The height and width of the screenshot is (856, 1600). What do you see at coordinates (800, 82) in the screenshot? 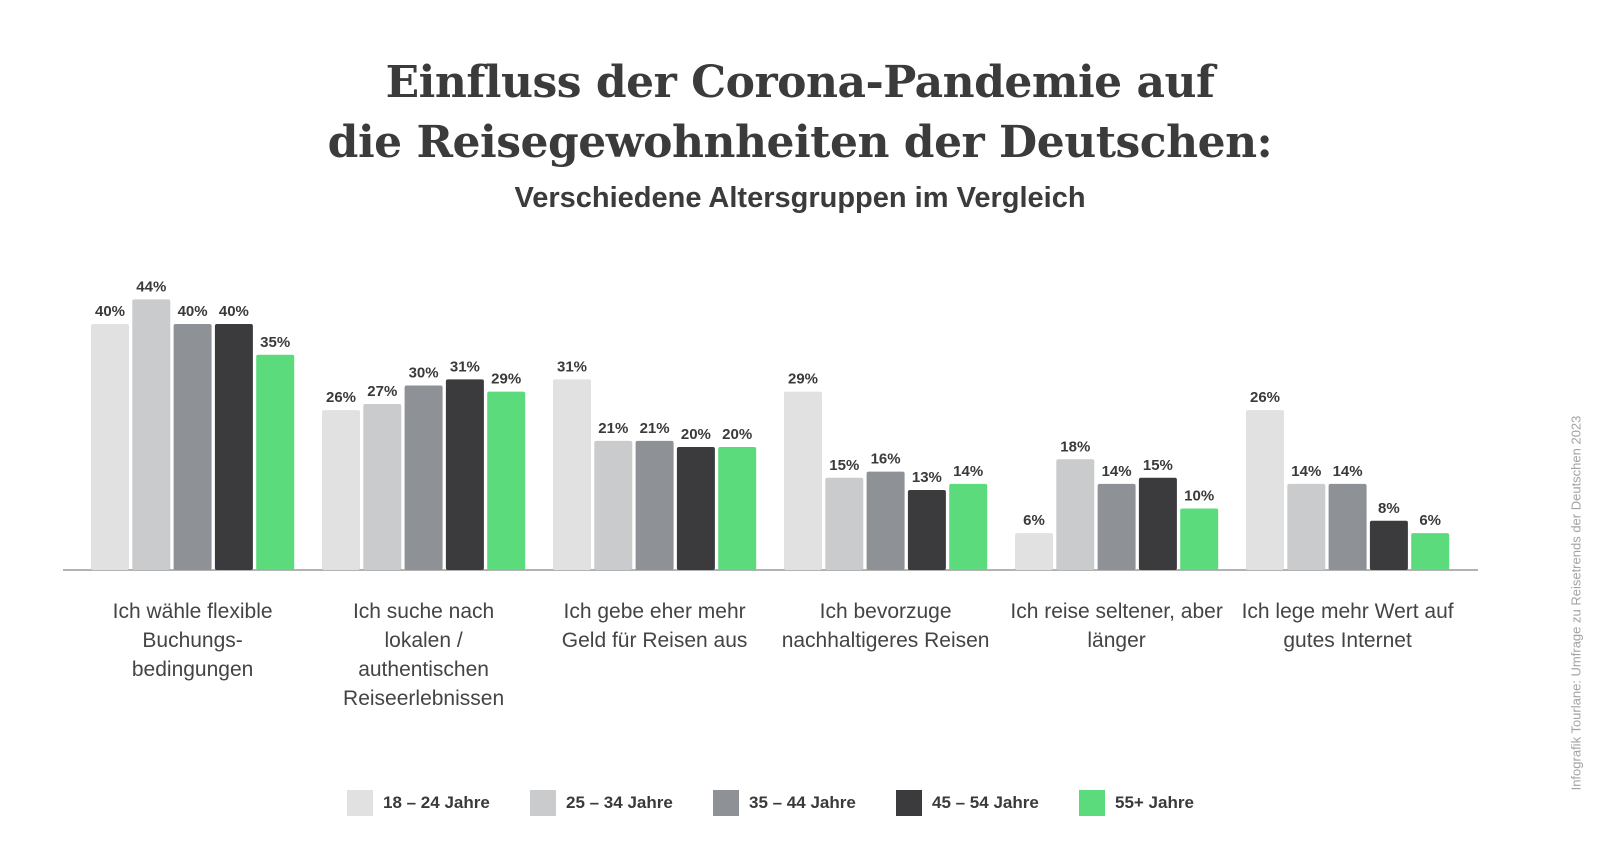
I see `chart-title-line-1: Einfluss der Corona-Pandemie auf` at bounding box center [800, 82].